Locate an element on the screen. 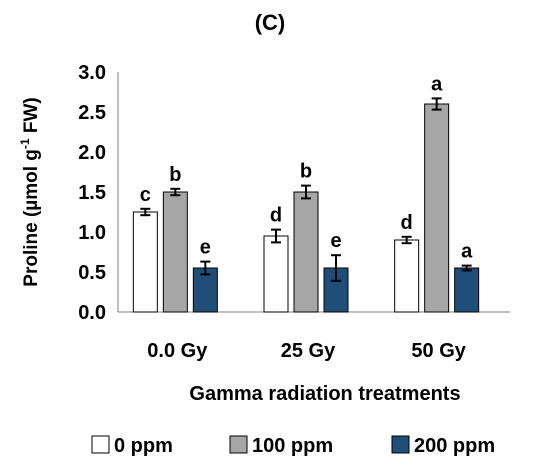 The image size is (550, 465). legend: 0 ppm 100 ppm 200 ppm is located at coordinates (293, 446).